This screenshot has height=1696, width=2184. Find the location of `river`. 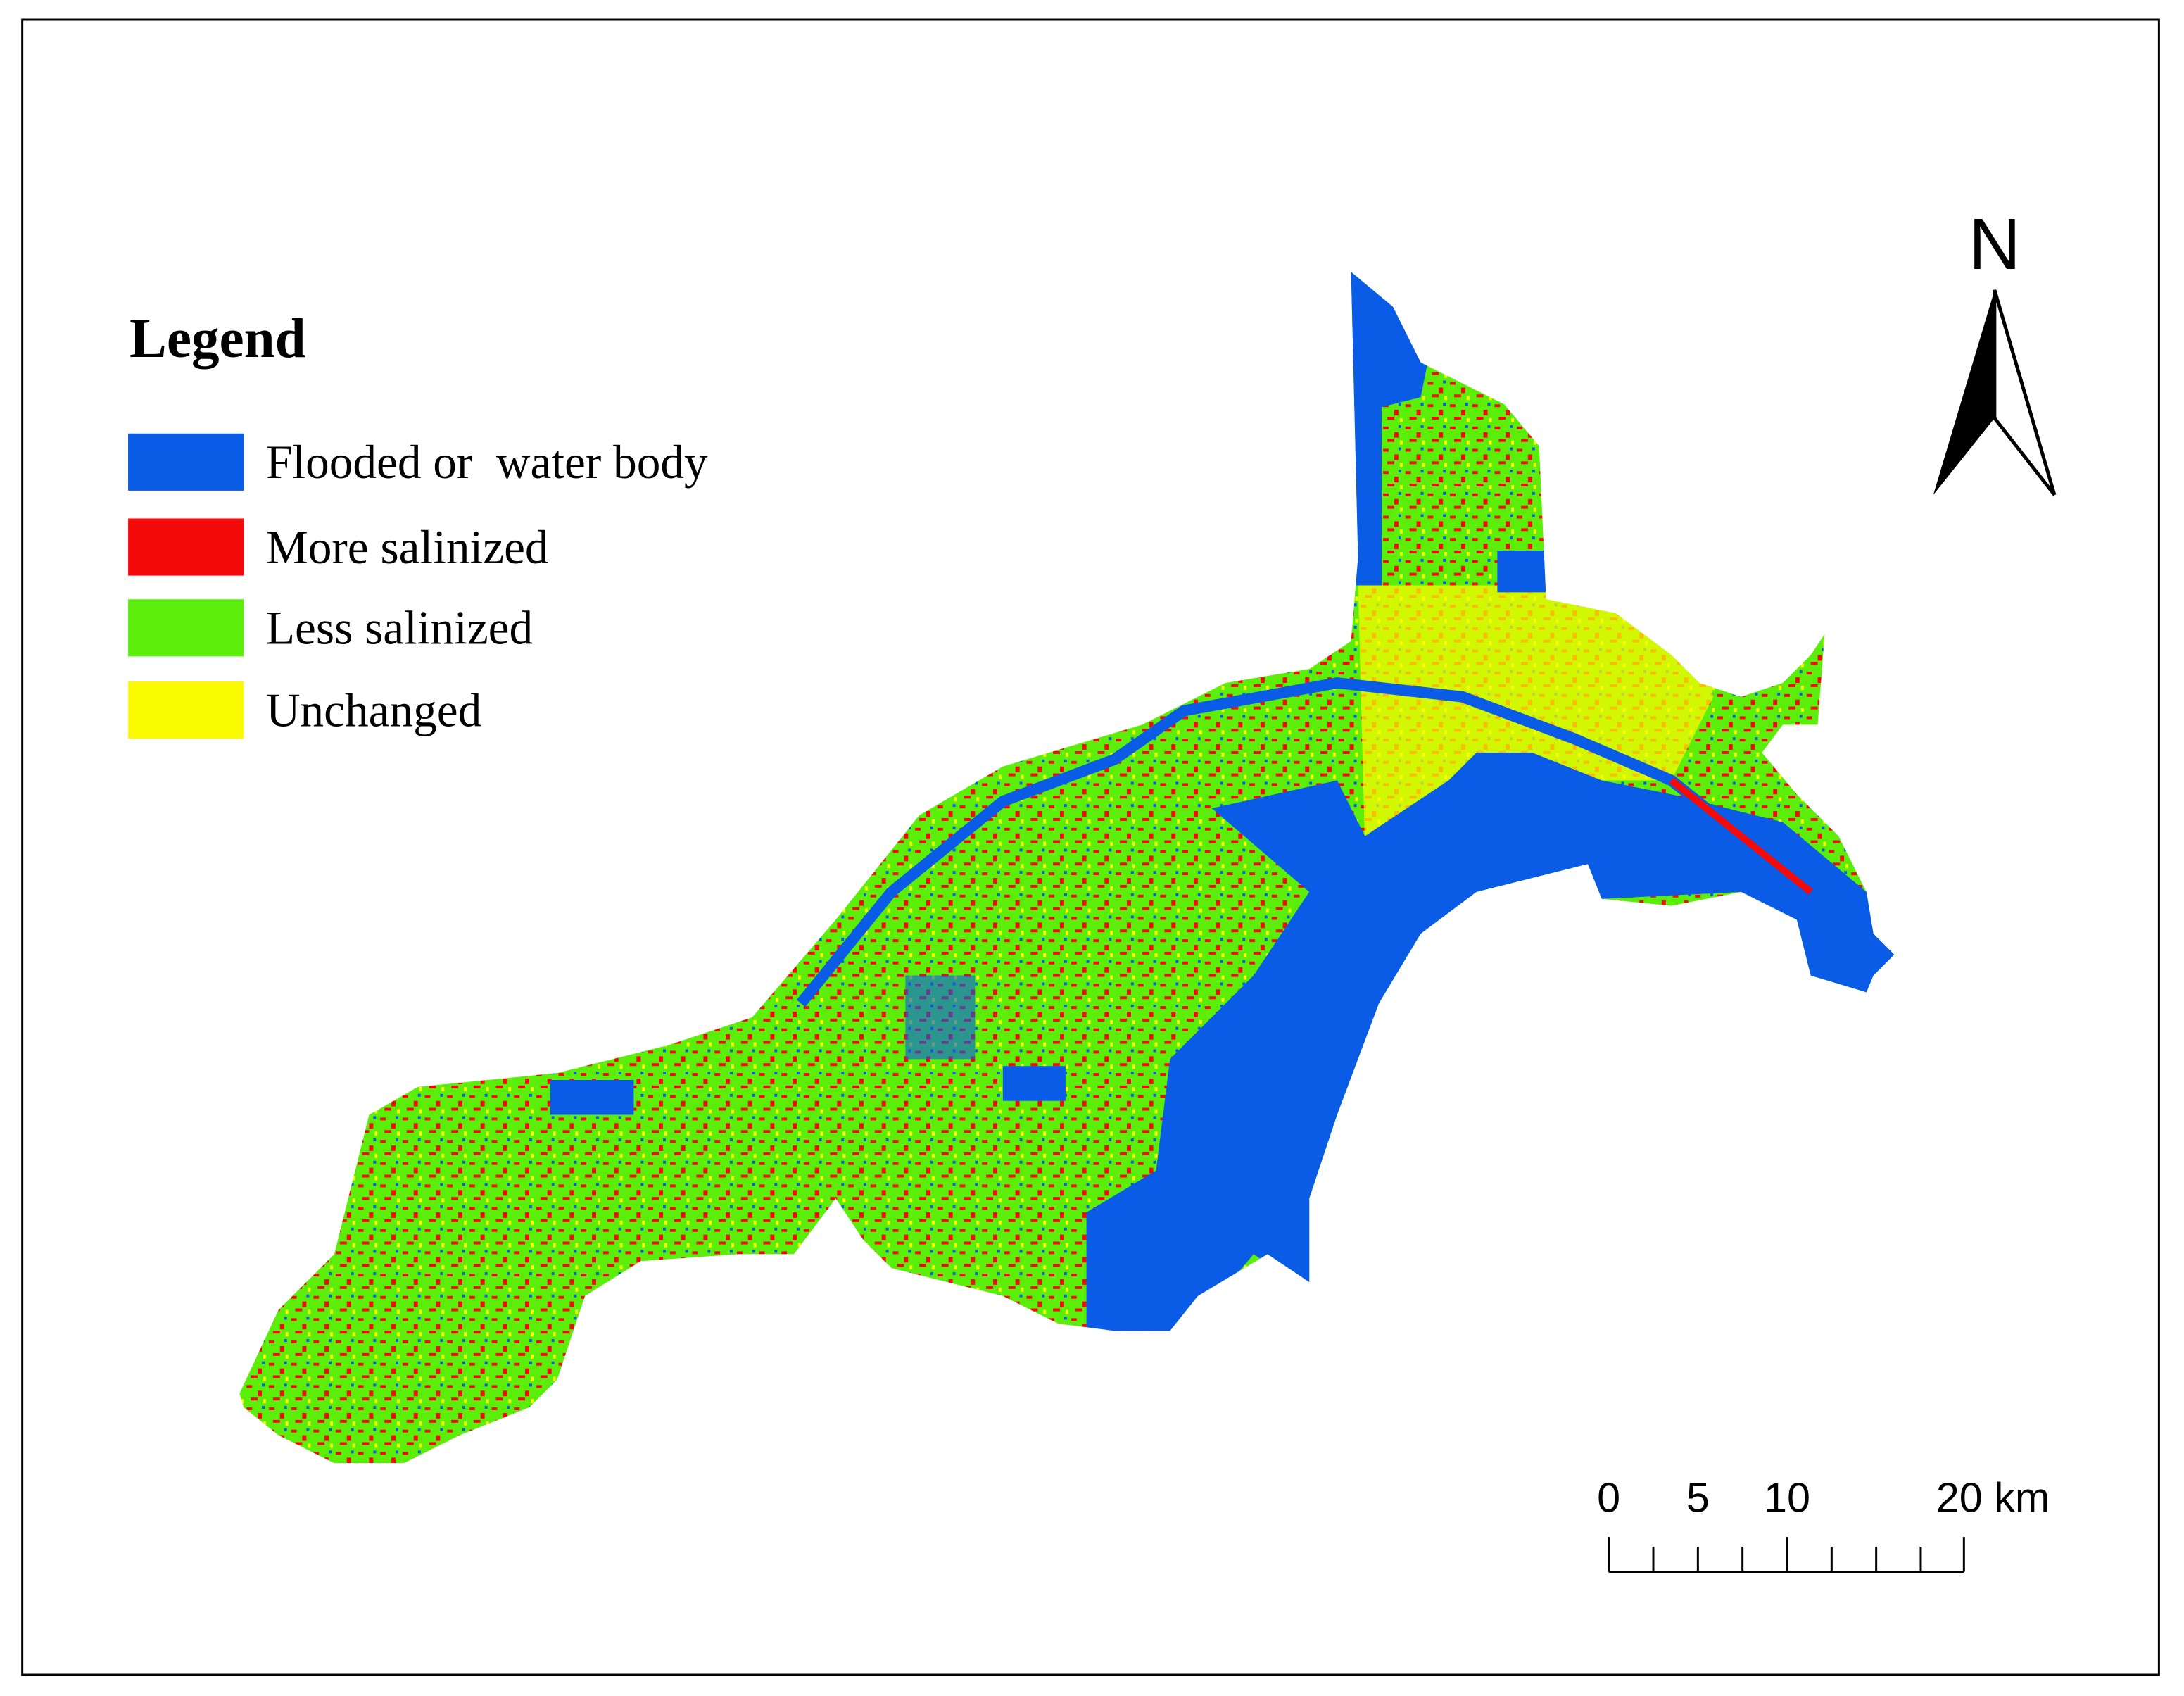

river is located at coordinates (1305, 842).